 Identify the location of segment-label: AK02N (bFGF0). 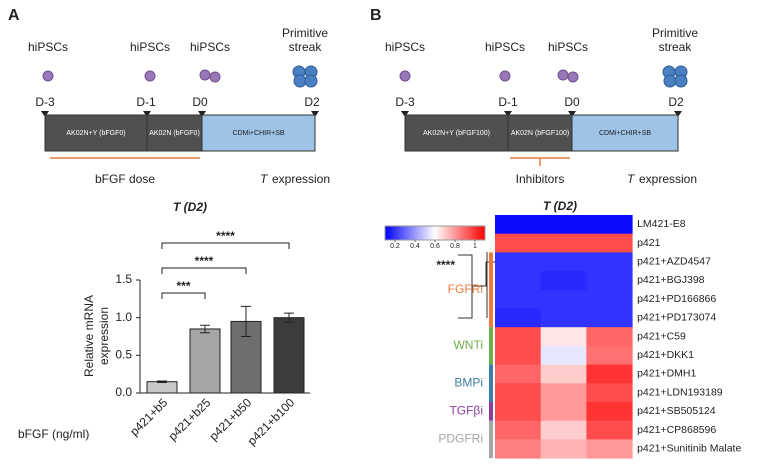
(174, 133).